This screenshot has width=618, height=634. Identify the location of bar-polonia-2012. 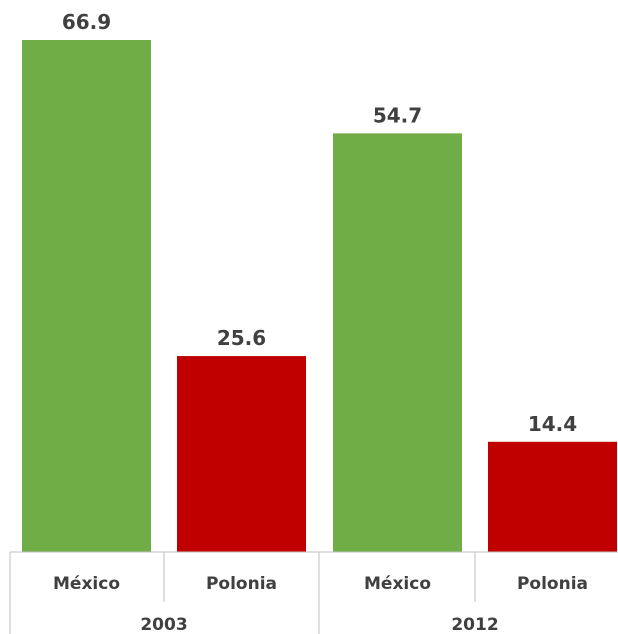
(552, 496).